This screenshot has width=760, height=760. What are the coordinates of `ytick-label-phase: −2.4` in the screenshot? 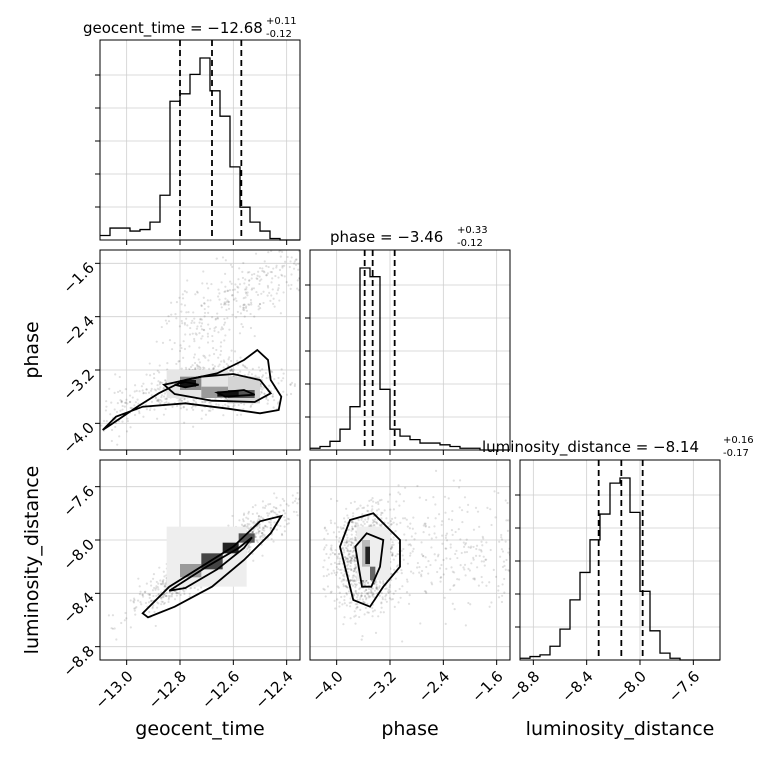 It's located at (79, 331).